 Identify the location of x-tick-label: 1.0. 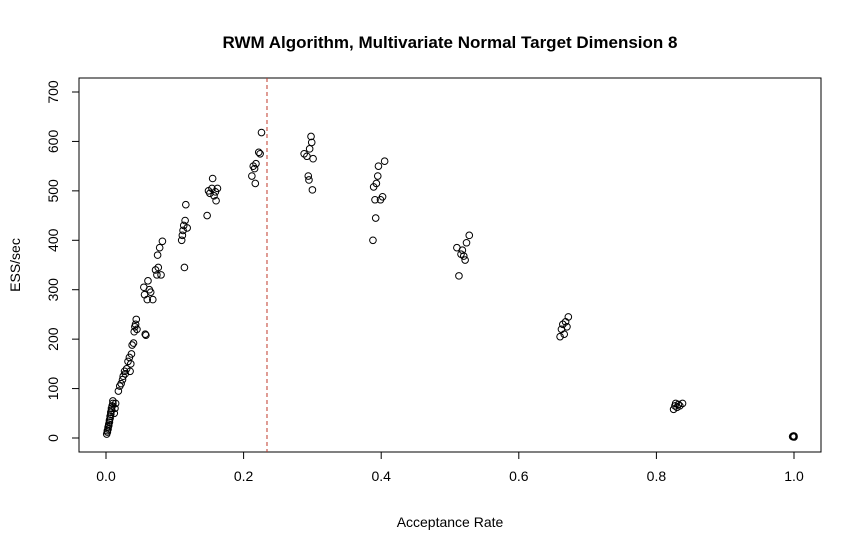
(794, 476).